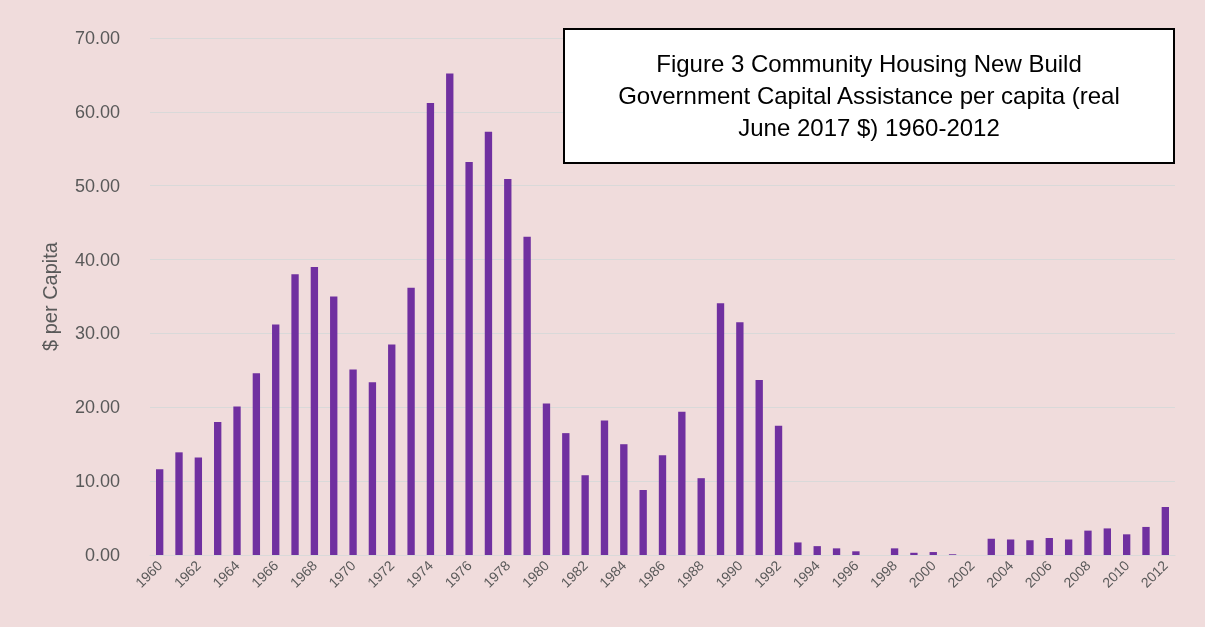  Describe the element at coordinates (97, 111) in the screenshot. I see `y-tick-label: 60.00` at that location.